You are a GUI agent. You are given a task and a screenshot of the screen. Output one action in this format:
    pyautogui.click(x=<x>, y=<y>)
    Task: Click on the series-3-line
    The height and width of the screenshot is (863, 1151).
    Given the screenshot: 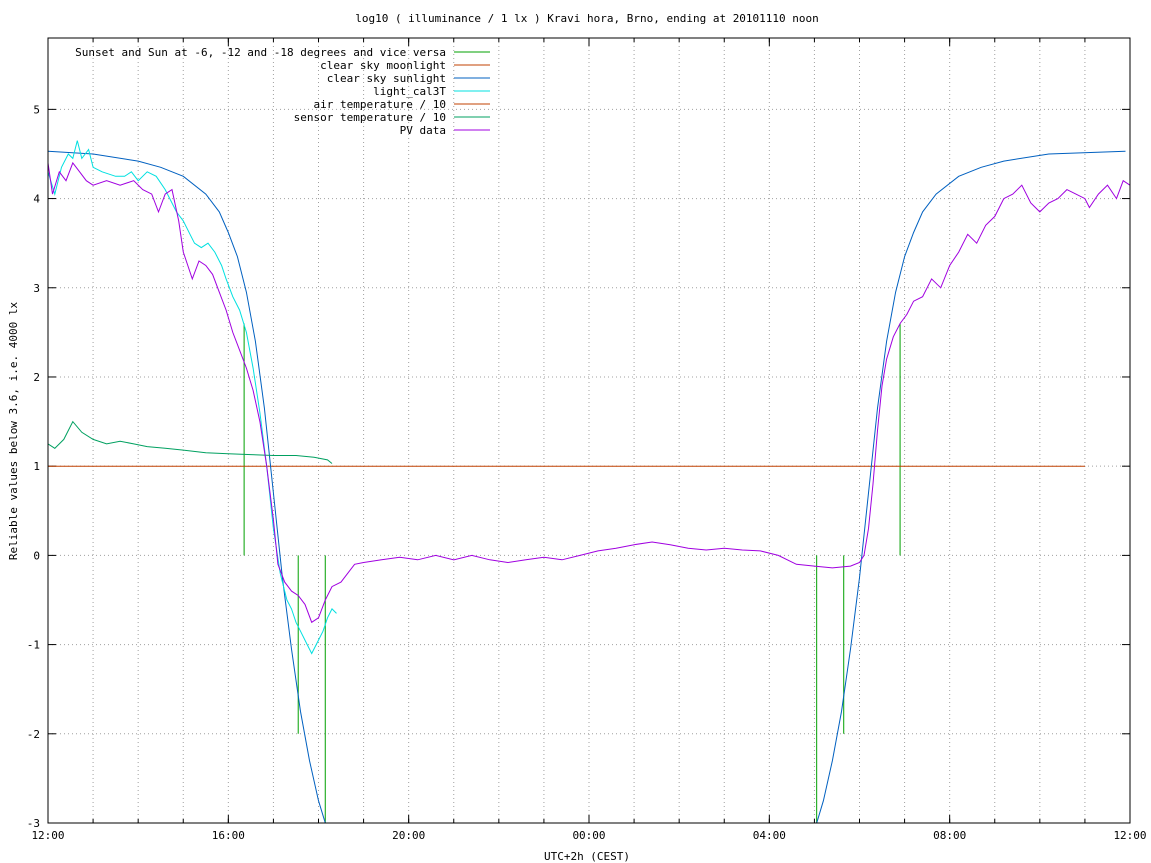 What is the action you would take?
    pyautogui.click(x=192, y=397)
    